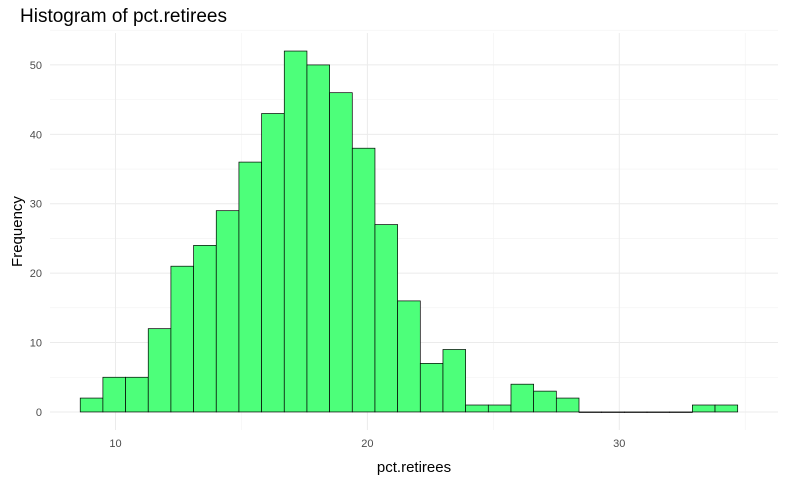 The image size is (787, 486). Describe the element at coordinates (115, 444) in the screenshot. I see `x-tick-label: 10` at that location.